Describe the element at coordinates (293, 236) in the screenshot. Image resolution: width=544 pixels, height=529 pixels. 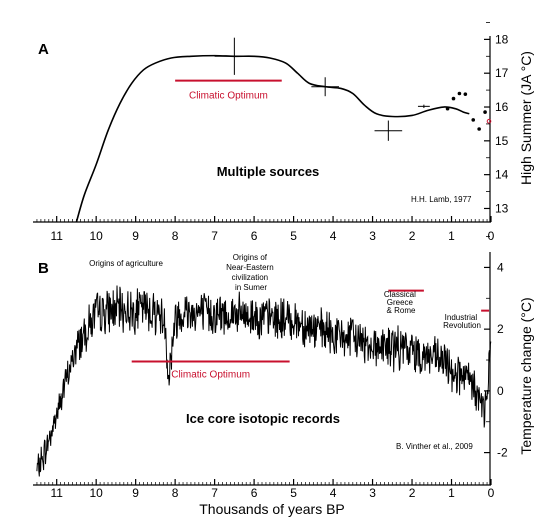
I see `panel-a-x-tick-label: 5` at that location.